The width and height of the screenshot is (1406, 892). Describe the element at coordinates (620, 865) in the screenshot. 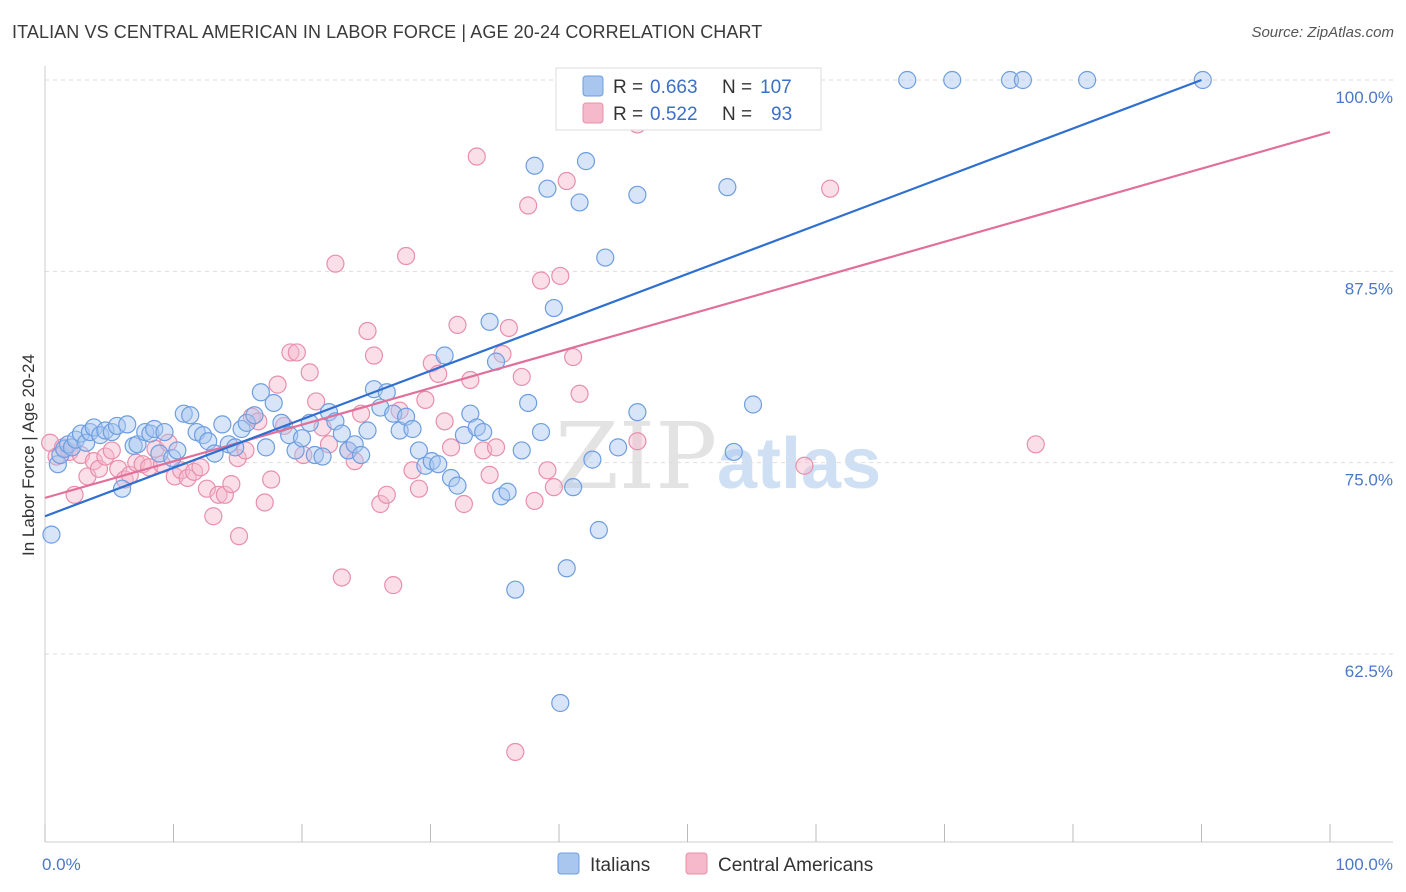

I see `bottom-legend-label-italians: Italians` at that location.